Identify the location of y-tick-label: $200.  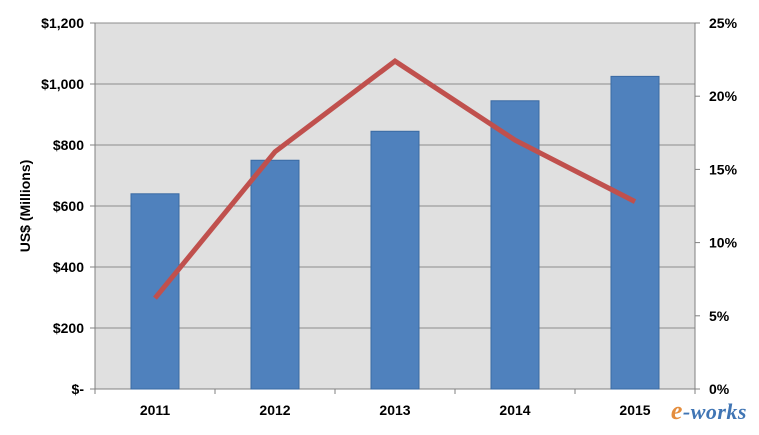
(68, 328).